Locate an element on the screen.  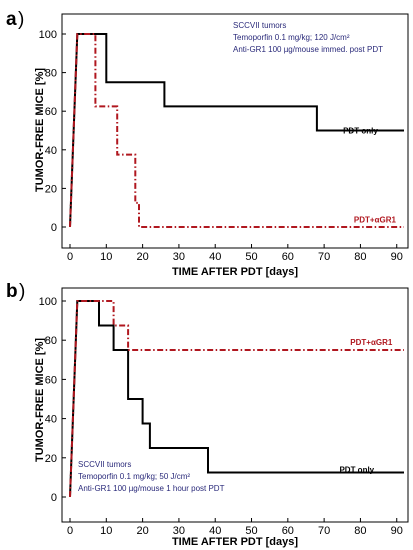
panel-b-x-tick-label: 10 is located at coordinates (106, 531).